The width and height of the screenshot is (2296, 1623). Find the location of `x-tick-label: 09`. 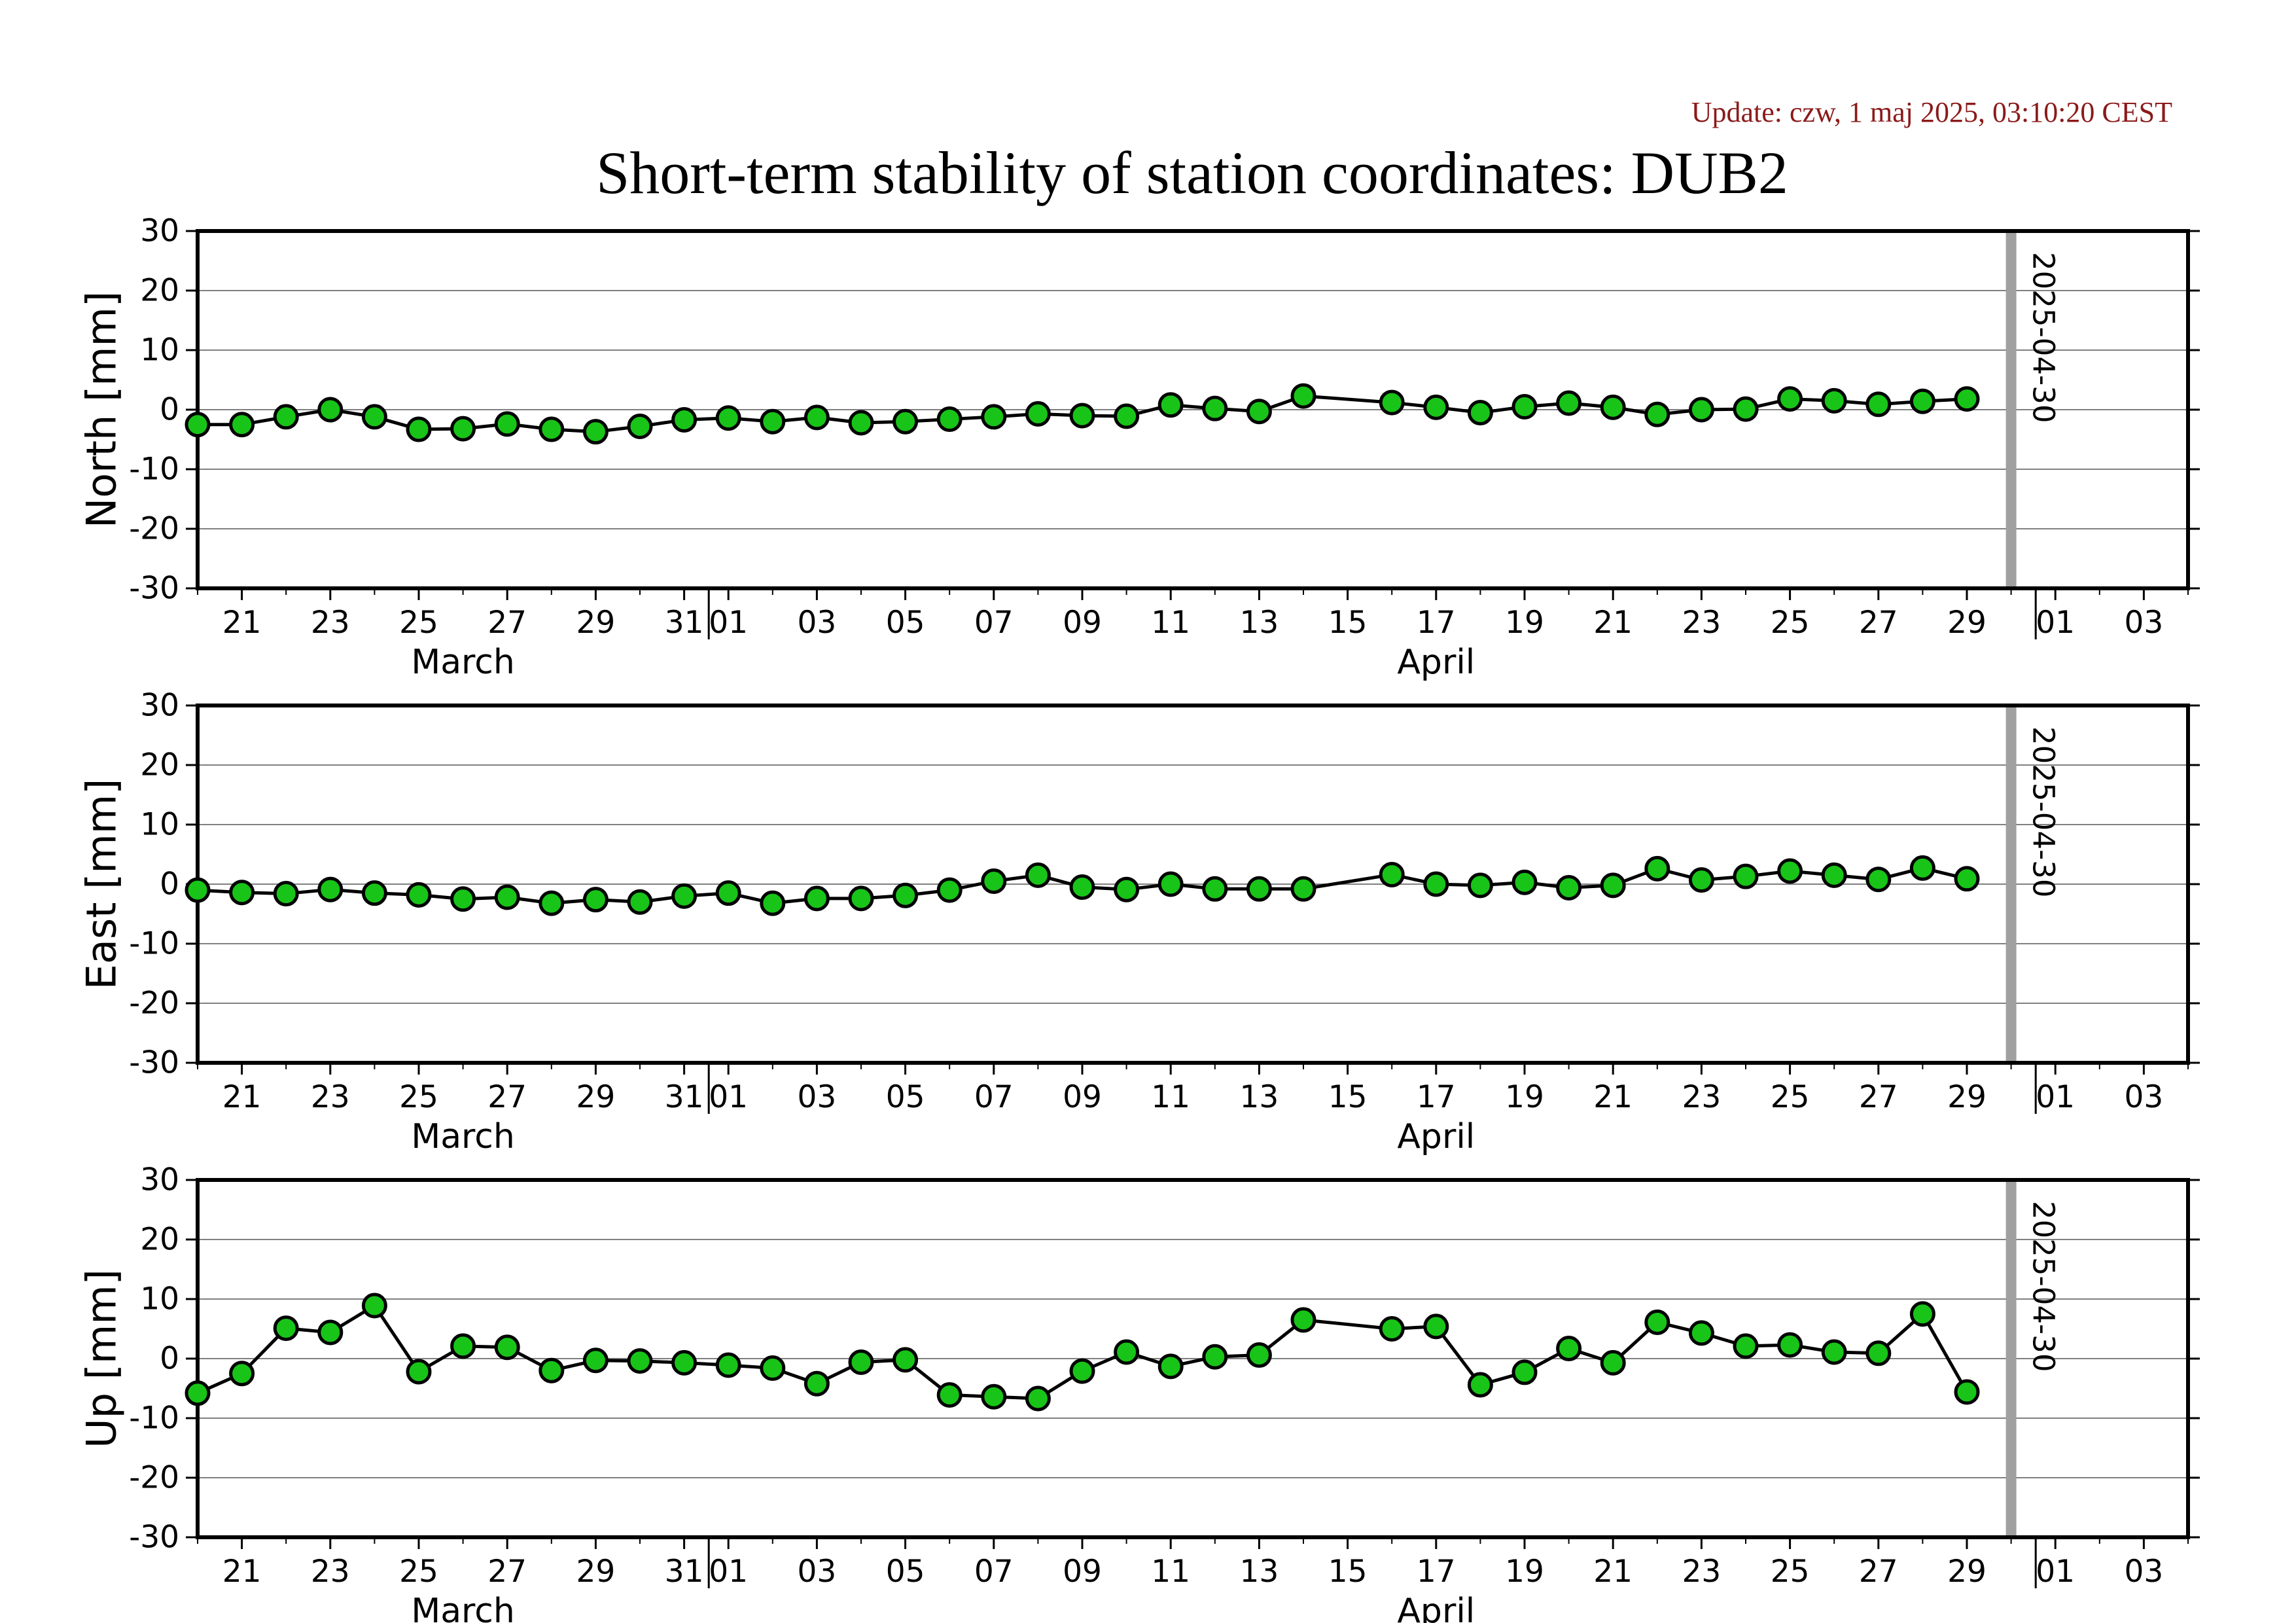

x-tick-label: 09 is located at coordinates (1082, 1097).